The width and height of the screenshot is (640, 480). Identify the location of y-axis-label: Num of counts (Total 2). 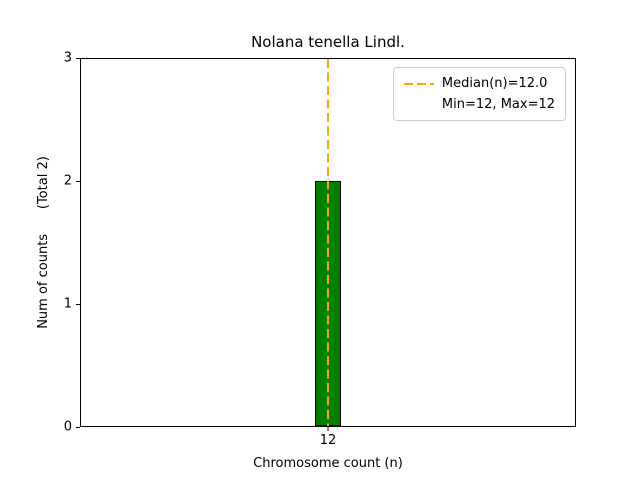
(43, 242).